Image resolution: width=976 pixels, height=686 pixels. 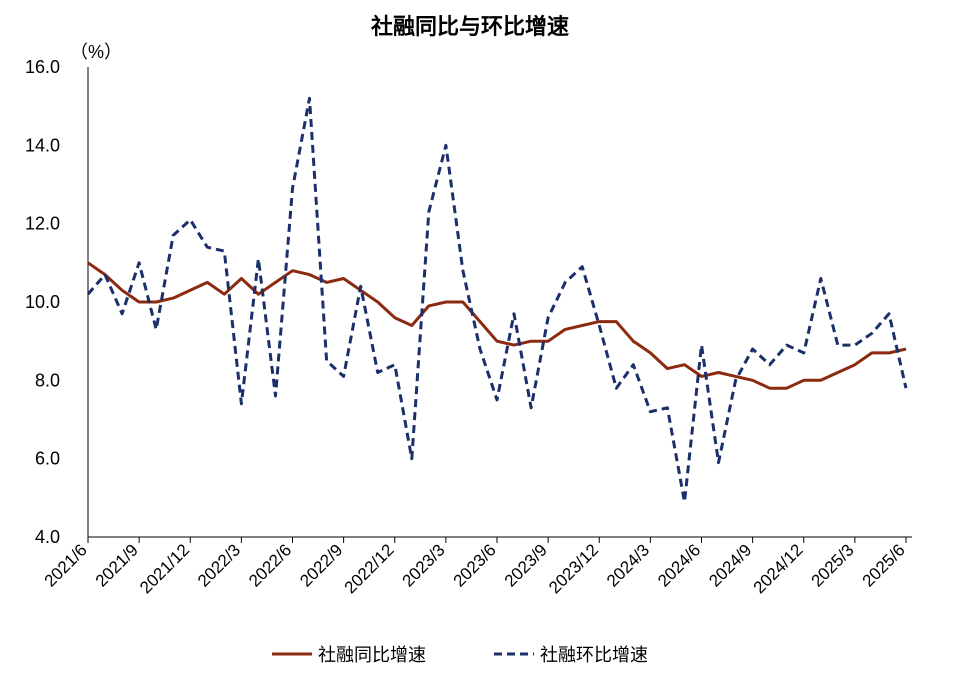 What do you see at coordinates (47, 537) in the screenshot?
I see `y-tick-label: 4.0` at bounding box center [47, 537].